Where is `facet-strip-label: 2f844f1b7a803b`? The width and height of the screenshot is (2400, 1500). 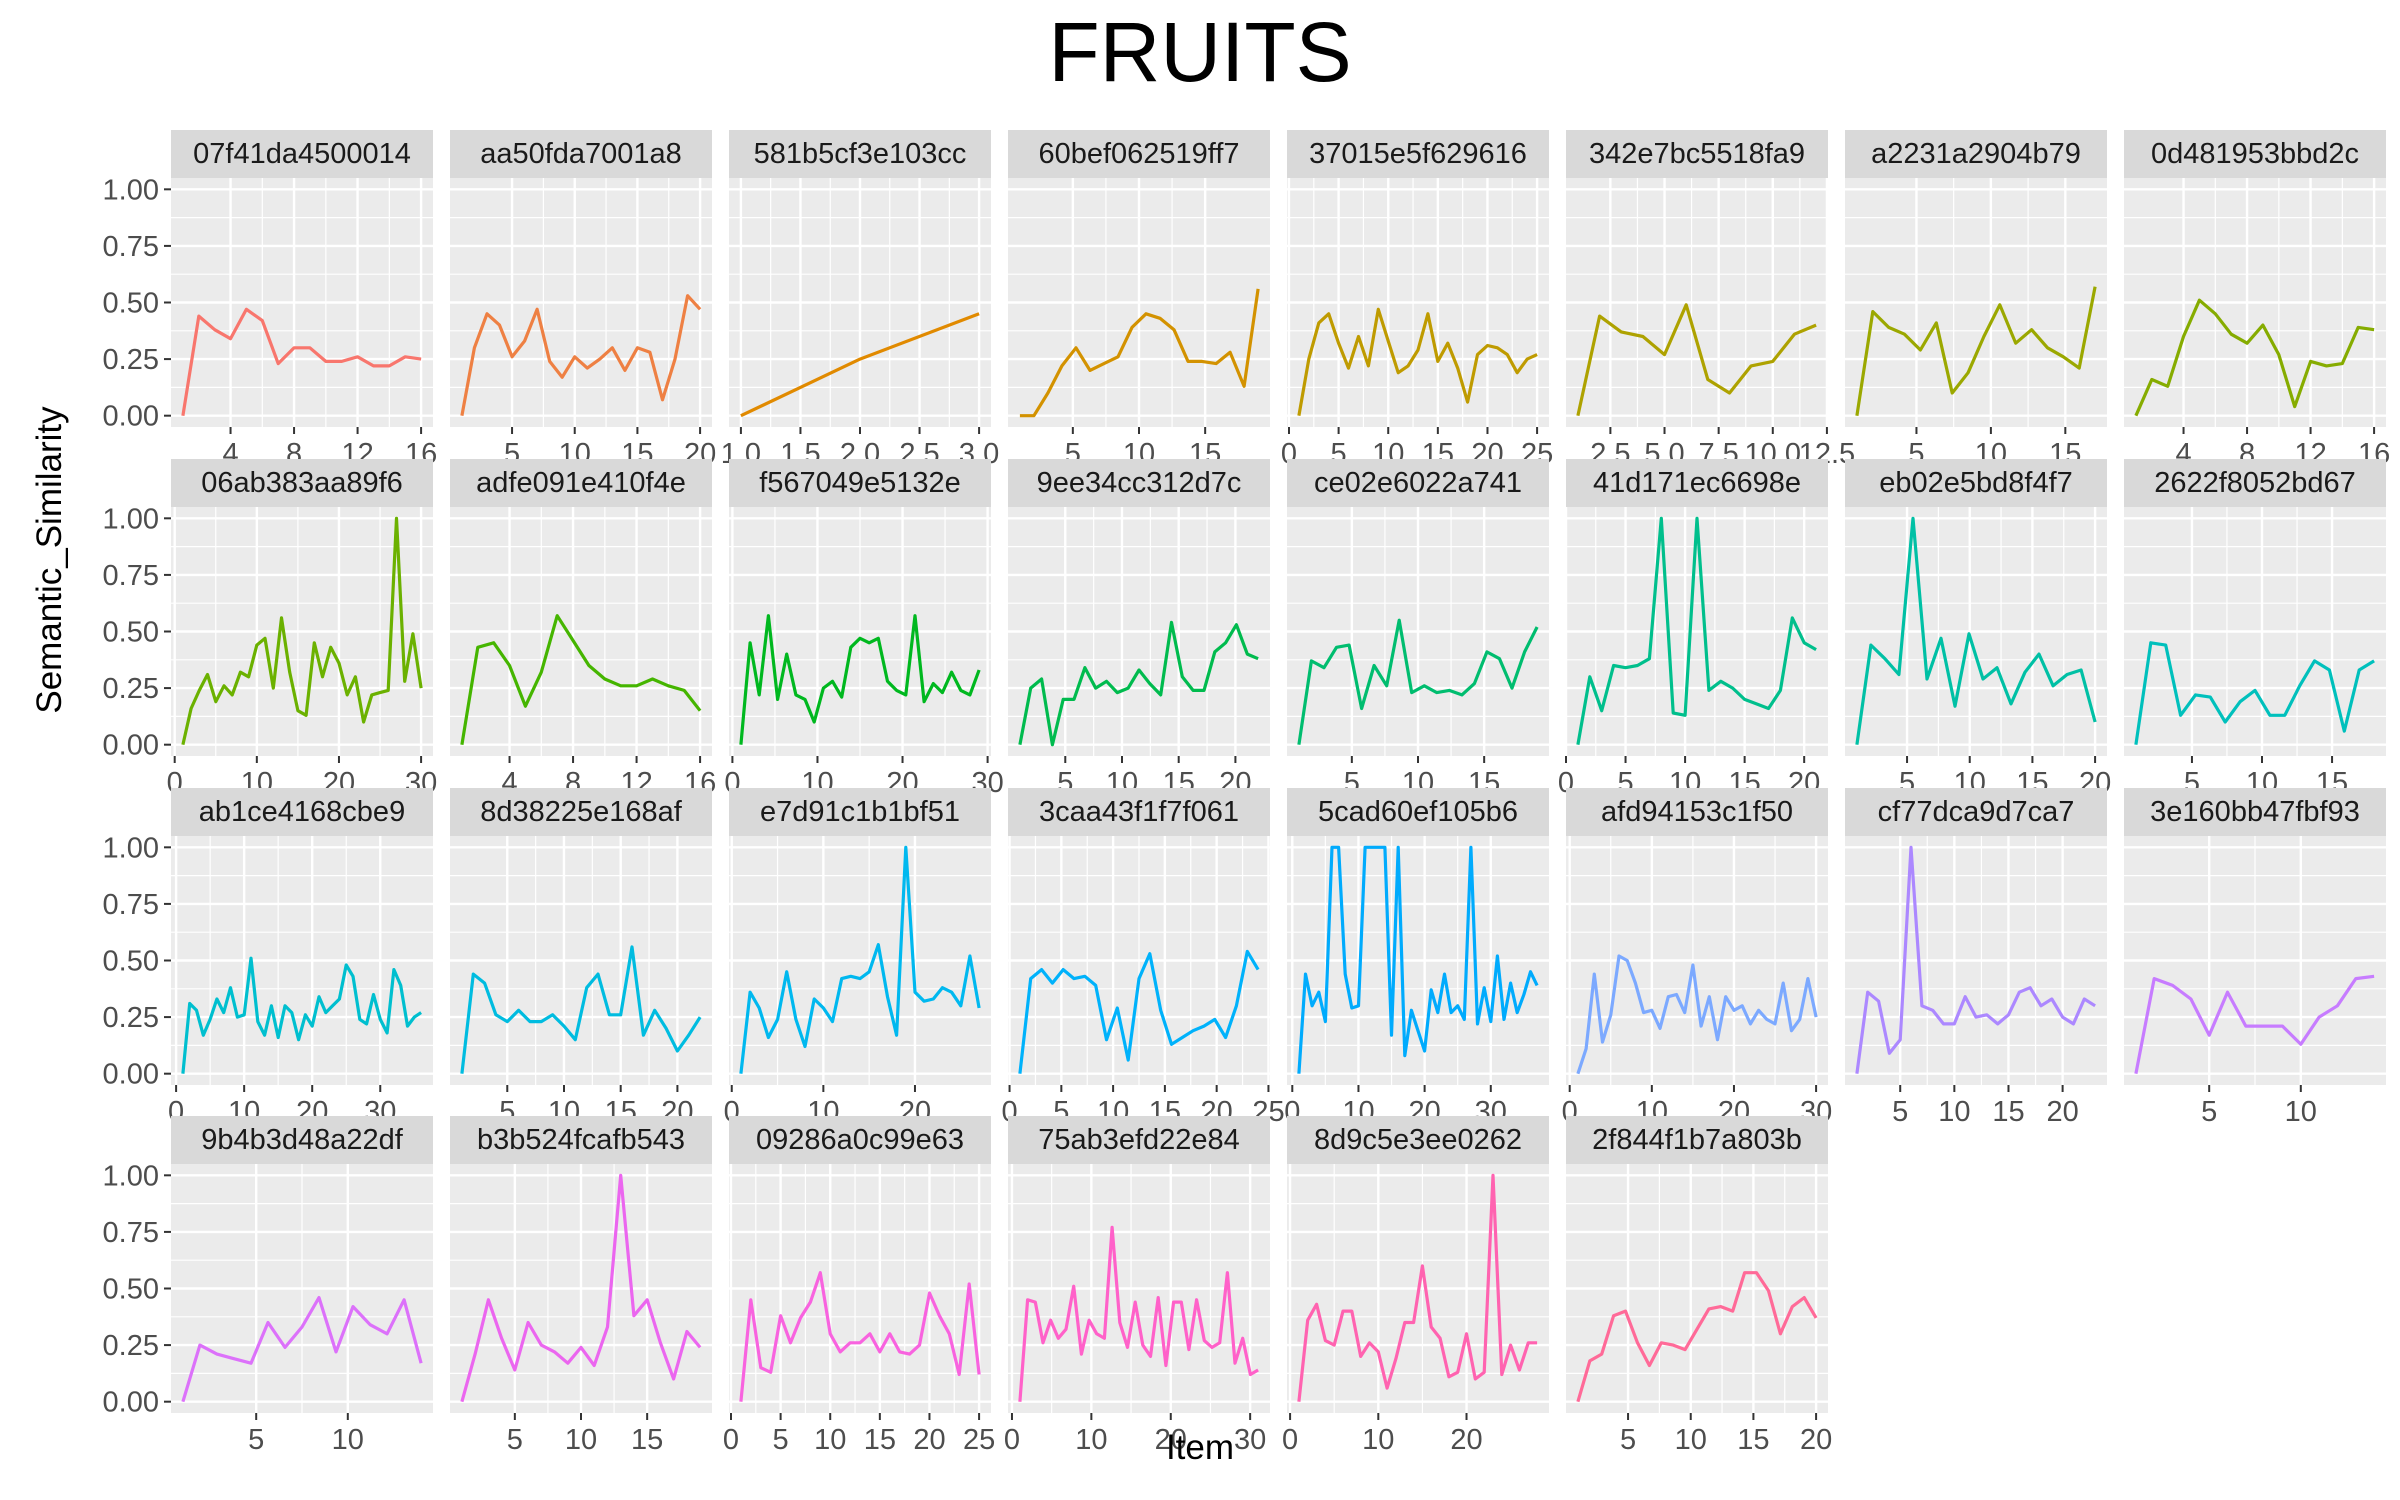
facet-strip-label: 2f844f1b7a803b is located at coordinates (1697, 1140).